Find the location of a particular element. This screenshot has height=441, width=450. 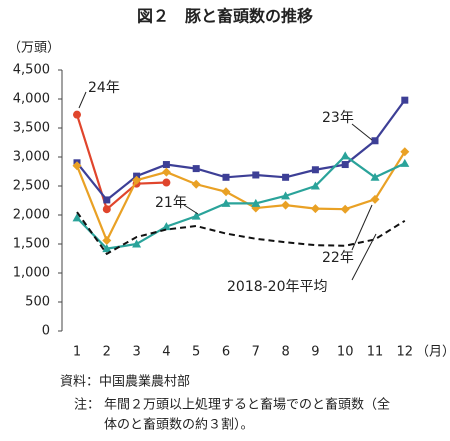

note-line: 体のと畜頭数の約３割）。 is located at coordinates (179, 425).